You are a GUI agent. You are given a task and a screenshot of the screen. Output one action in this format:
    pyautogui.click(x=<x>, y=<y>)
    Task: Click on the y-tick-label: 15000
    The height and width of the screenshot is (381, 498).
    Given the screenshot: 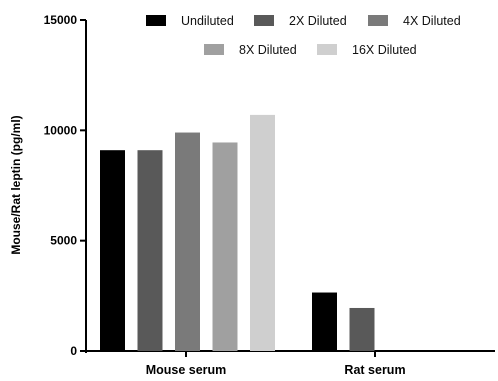 What is the action you would take?
    pyautogui.click(x=61, y=20)
    